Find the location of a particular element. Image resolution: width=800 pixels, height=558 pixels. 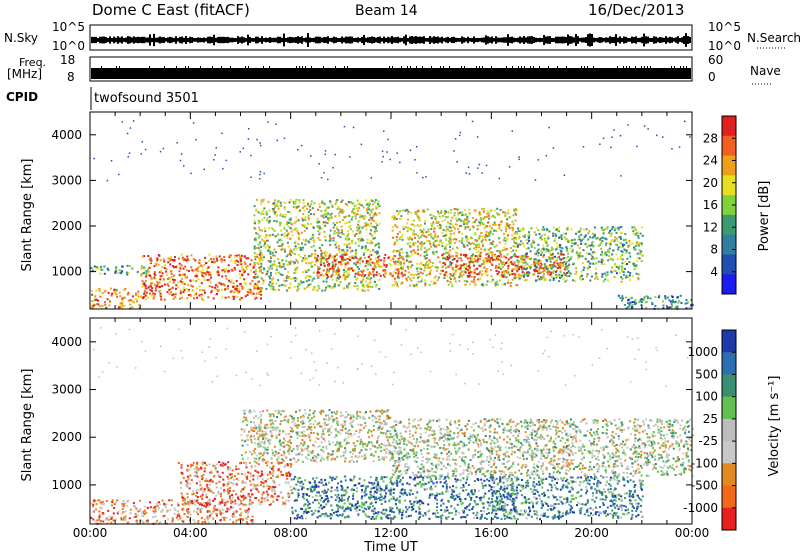

colorbar-tick-label: 12 is located at coordinates (710, 227).